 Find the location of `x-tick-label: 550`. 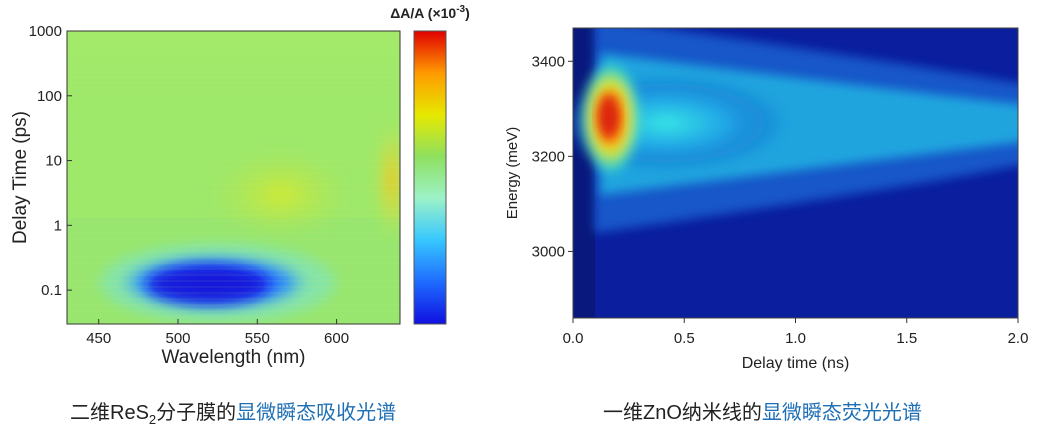

x-tick-label: 550 is located at coordinates (257, 338).